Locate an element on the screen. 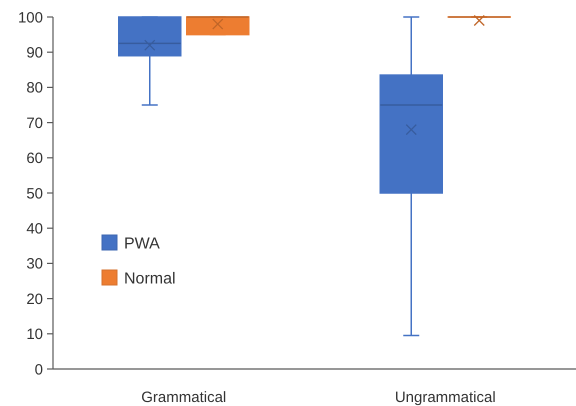  x-tick-label: Grammatical is located at coordinates (183, 397).